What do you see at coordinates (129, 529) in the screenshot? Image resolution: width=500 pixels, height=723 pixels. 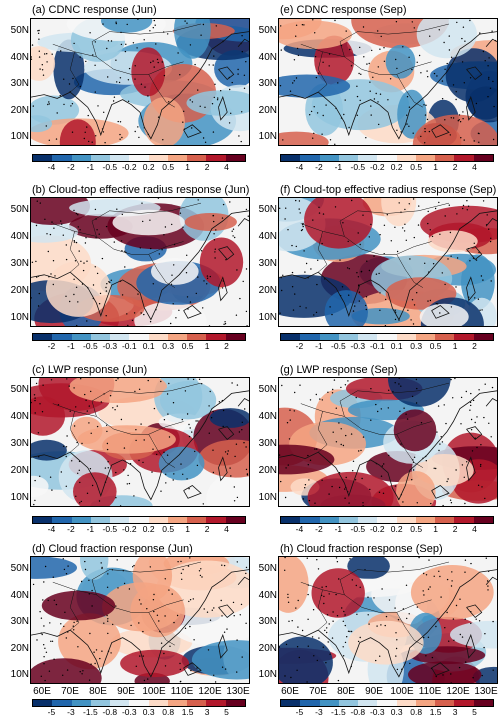 I see `colorbar-tick-label: -0.2` at bounding box center [129, 529].